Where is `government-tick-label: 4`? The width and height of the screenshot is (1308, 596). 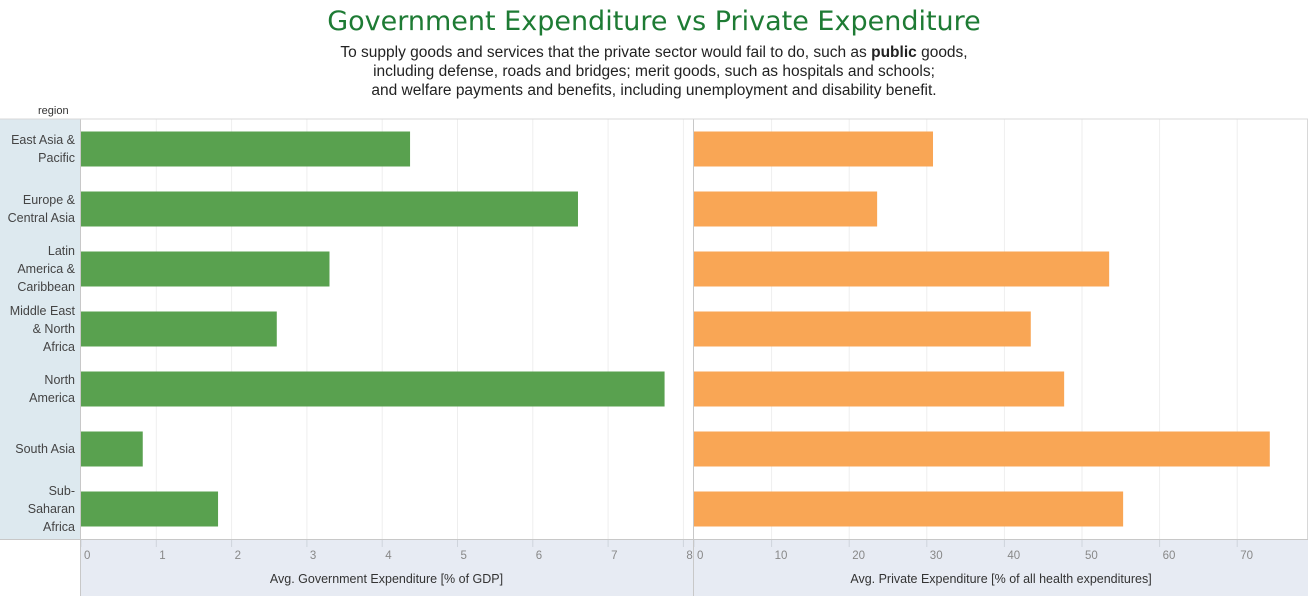
government-tick-label: 4 is located at coordinates (388, 556).